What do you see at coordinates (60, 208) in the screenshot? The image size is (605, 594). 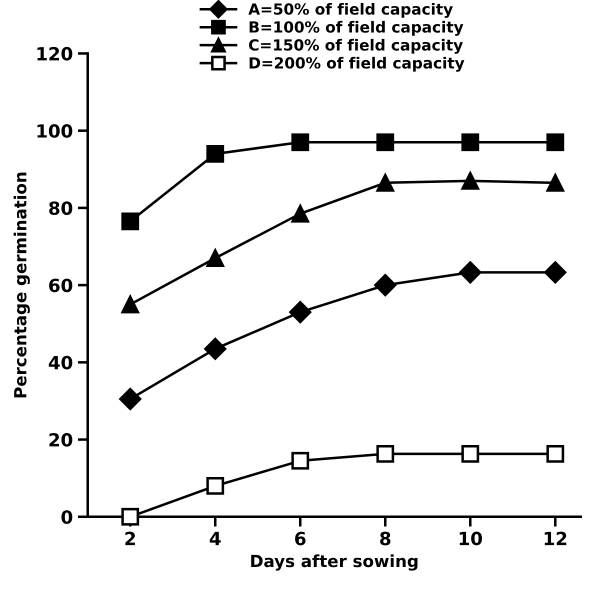 I see `y-tick-label: 80` at bounding box center [60, 208].